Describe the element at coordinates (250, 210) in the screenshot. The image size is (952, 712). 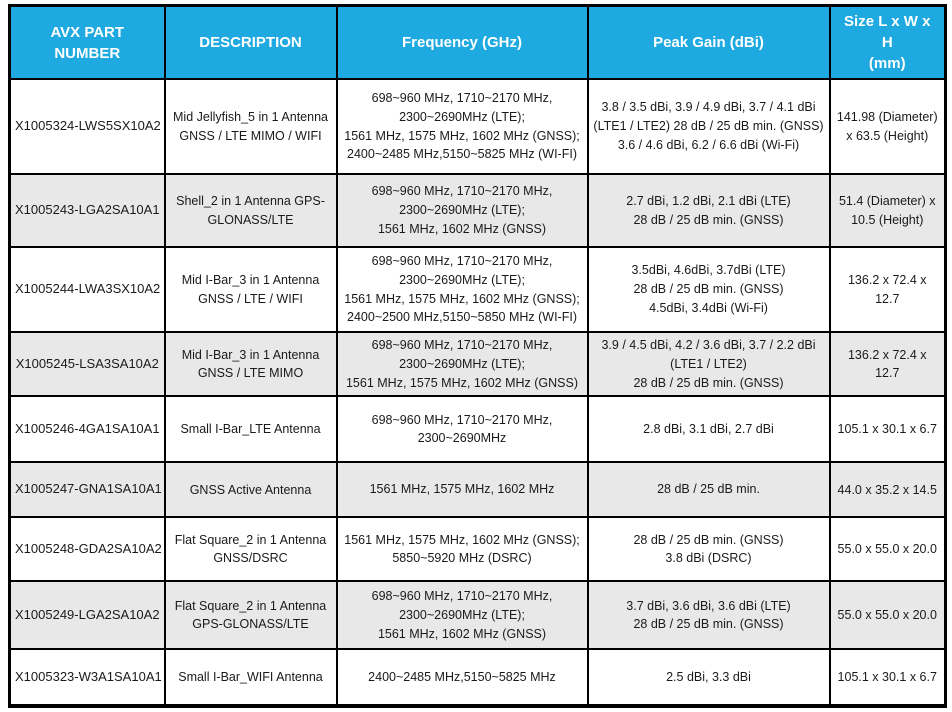
I see `description-cell: Shell_2 in 1 Antenna GPS-GLONASS/LTE` at that location.